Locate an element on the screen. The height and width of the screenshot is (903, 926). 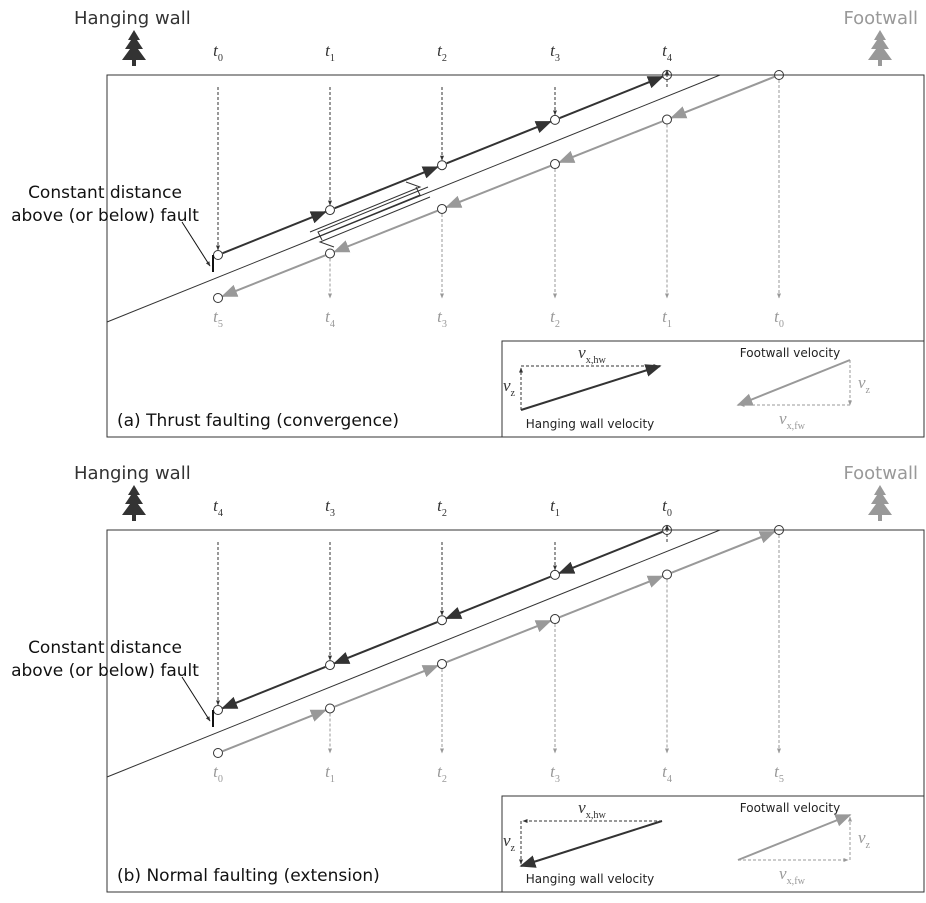
top-time-label: t4 is located at coordinates (218, 507).